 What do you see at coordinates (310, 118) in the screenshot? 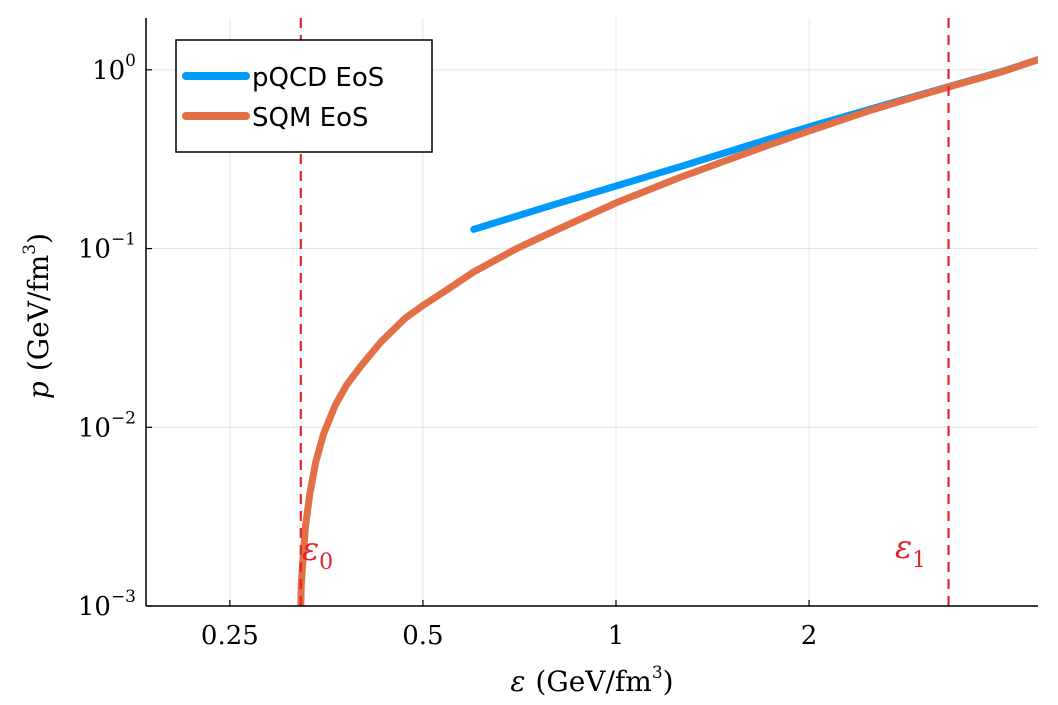
I see `legend-label-sqm: SQM EoS` at bounding box center [310, 118].